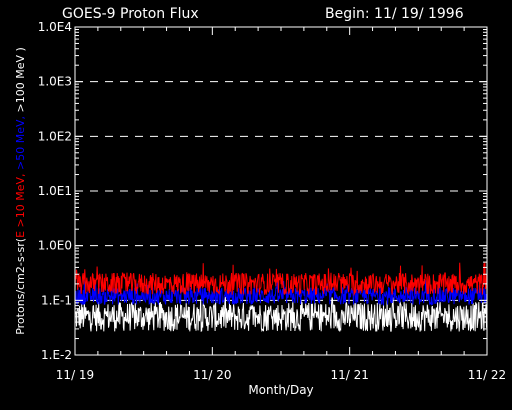 The width and height of the screenshot is (512, 410). I want to click on y-tick-label-2: 1.0E0, so click(55, 246).